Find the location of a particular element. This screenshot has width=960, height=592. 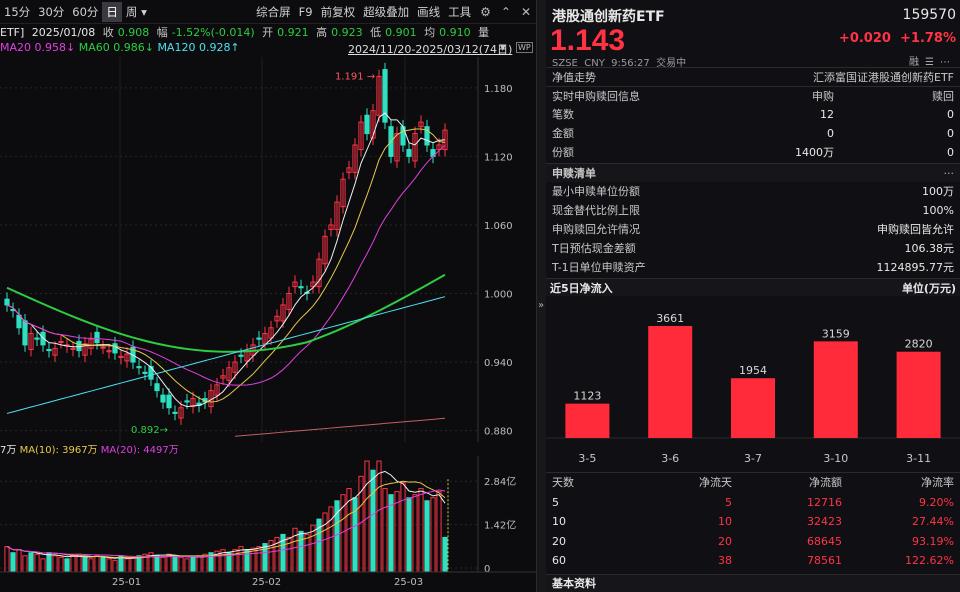

date-range: 2024/11/20-2025/03/12(74日) is located at coordinates (430, 49).